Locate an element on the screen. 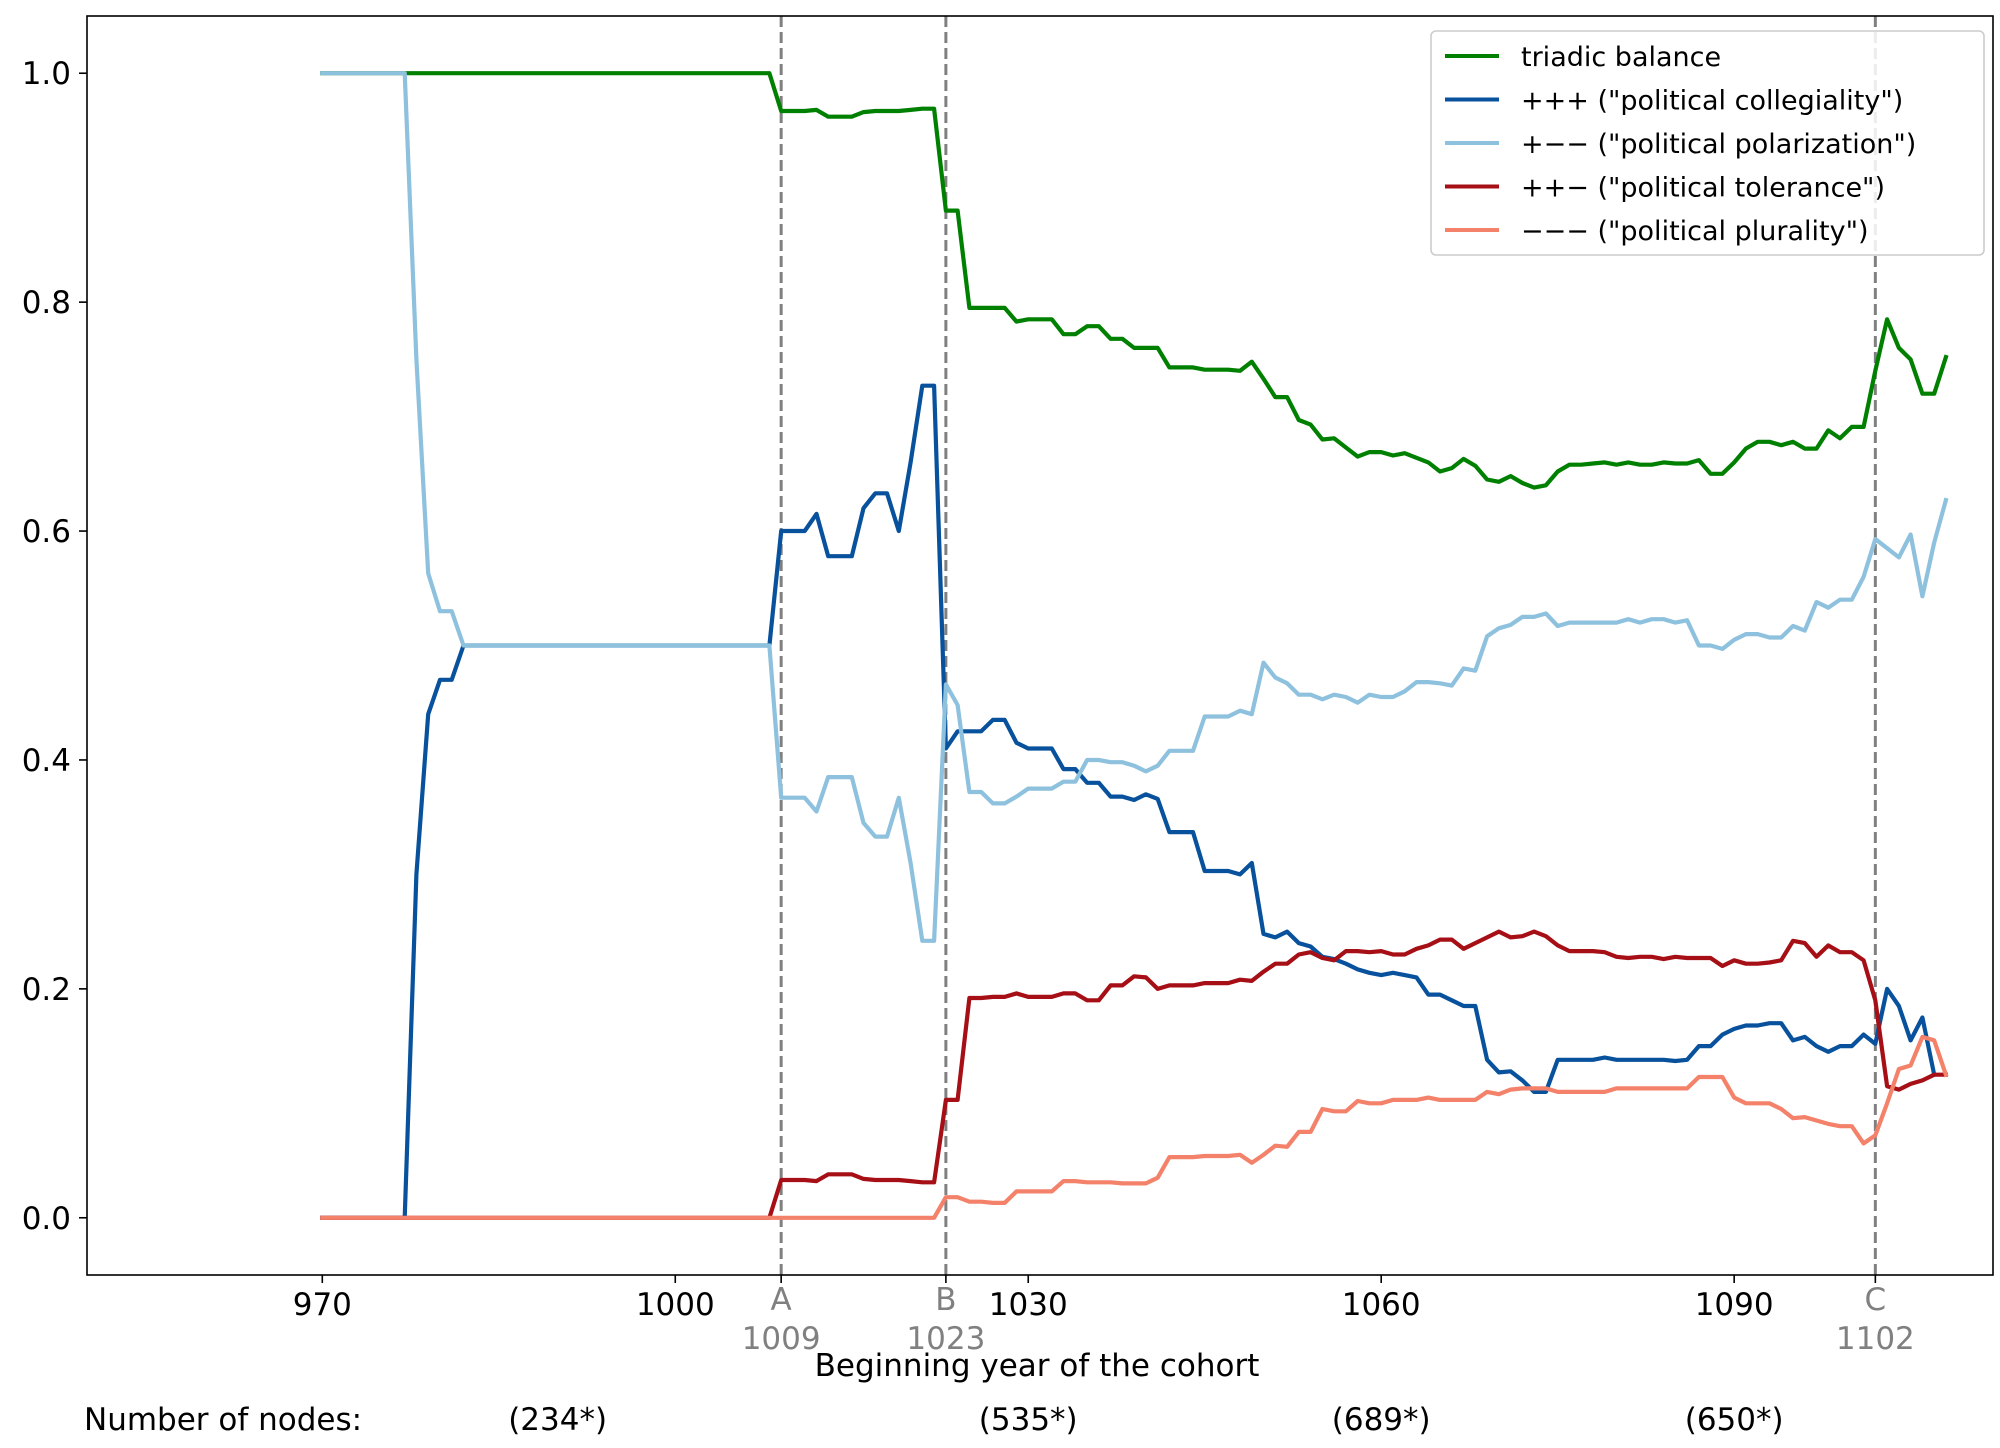 The width and height of the screenshot is (2000, 1448). event-letter-a: A is located at coordinates (781, 1300).